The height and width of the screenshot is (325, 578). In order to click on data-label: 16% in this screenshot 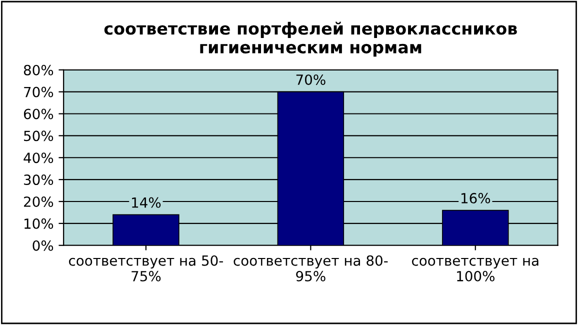, I will do `click(475, 198)`.